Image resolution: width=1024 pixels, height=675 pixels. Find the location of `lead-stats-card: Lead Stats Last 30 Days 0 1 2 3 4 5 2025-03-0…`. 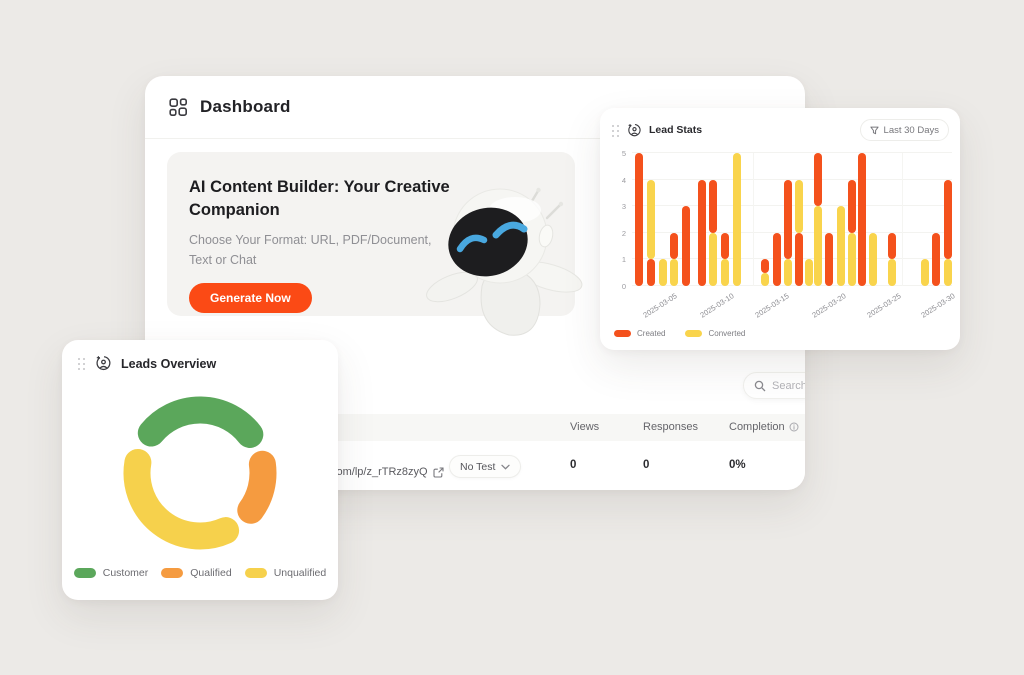

lead-stats-card: Lead Stats Last 30 Days 0 1 2 3 4 5 2025-03-0… is located at coordinates (780, 229).